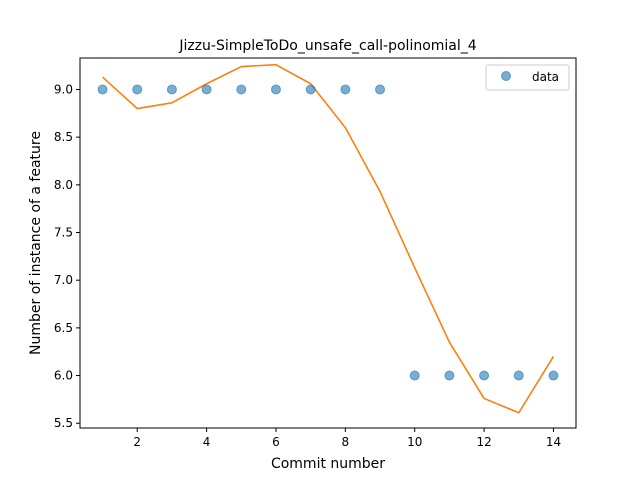 Image resolution: width=640 pixels, height=480 pixels. Describe the element at coordinates (63, 423) in the screenshot. I see `y-tick-label: 5.5` at that location.